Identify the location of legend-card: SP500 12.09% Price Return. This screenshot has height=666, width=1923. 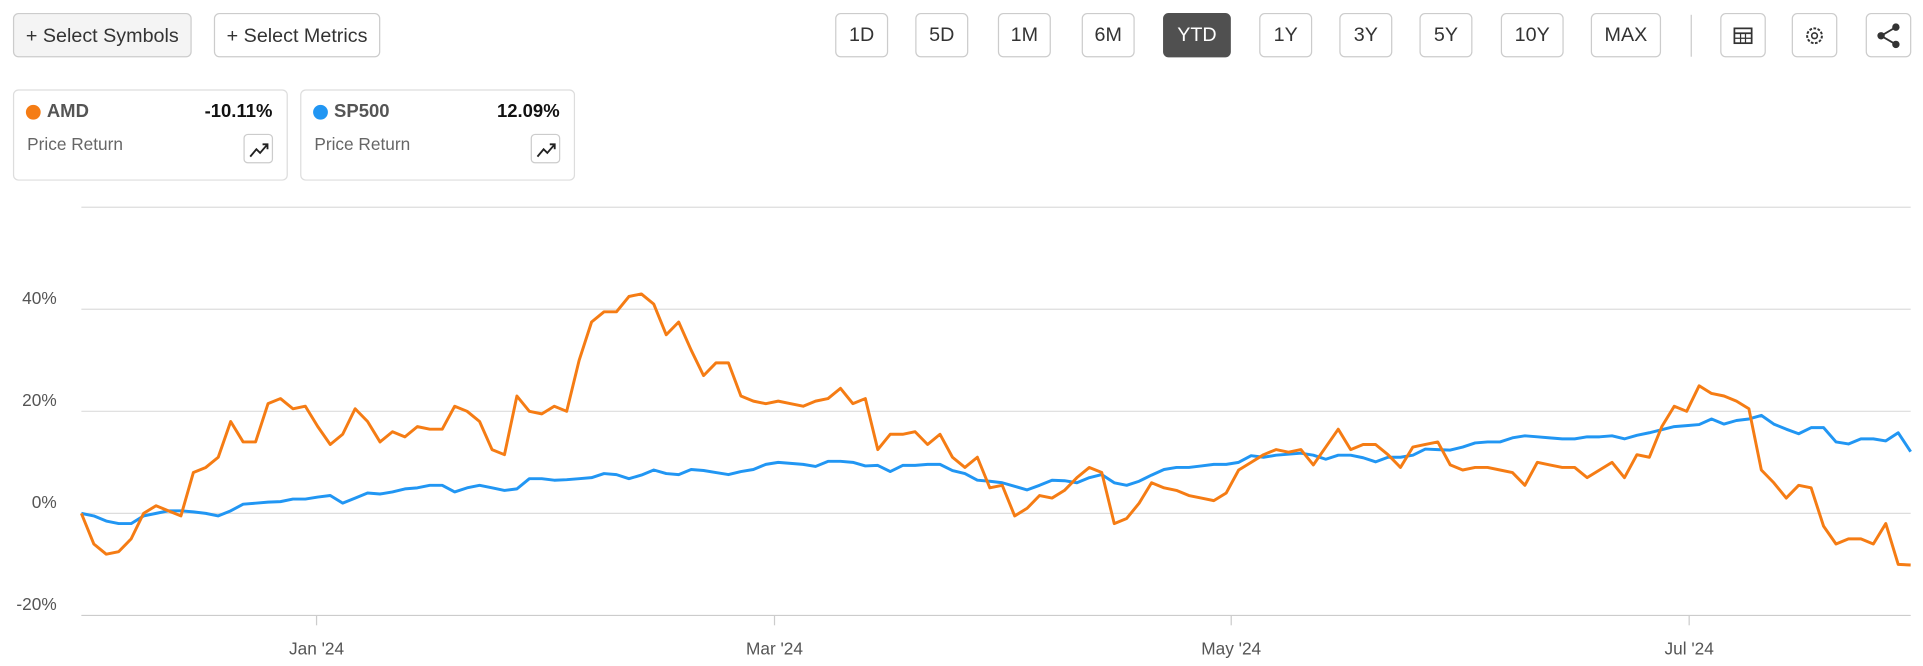
(438, 135).